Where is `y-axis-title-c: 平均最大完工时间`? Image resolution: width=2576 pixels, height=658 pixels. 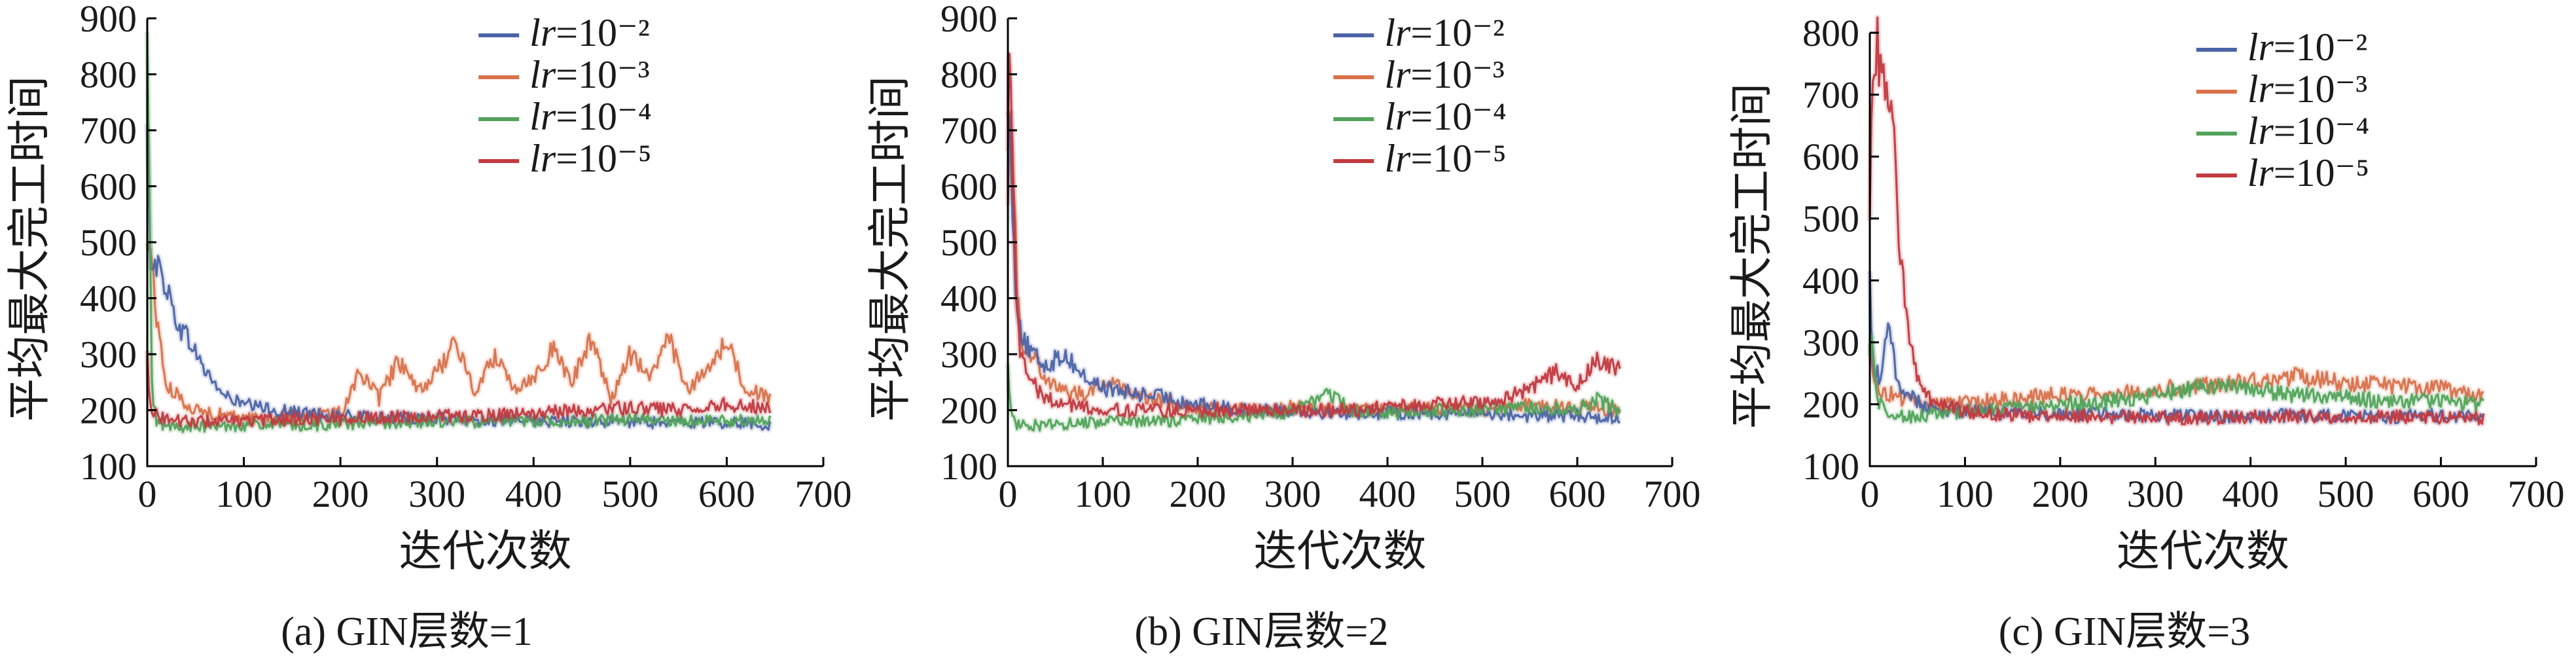
y-axis-title-c: 平均最大完工时间 is located at coordinates (1751, 256).